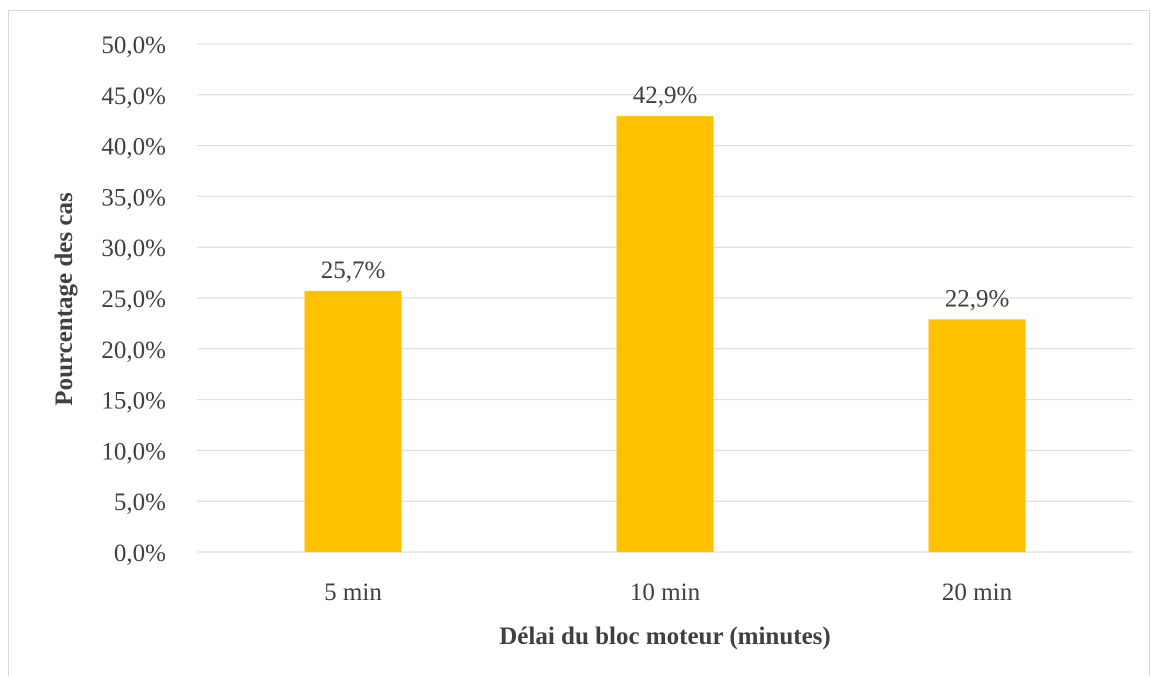 This screenshot has width=1151, height=677. Describe the element at coordinates (133, 197) in the screenshot. I see `y-tick-label: 35,0%` at that location.